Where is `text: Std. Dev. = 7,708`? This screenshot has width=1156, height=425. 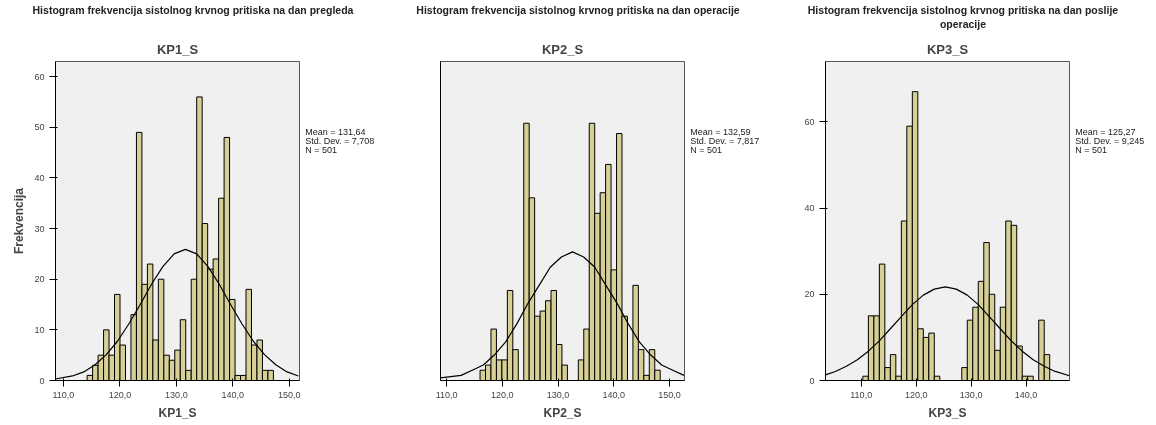 text: Std. Dev. = 7,708 is located at coordinates (340, 141).